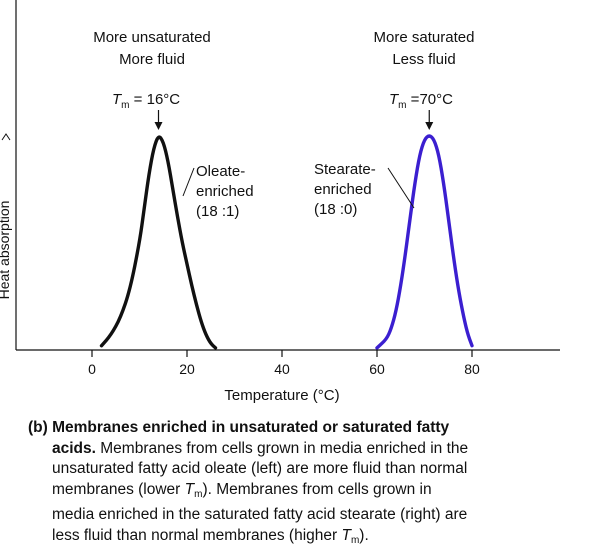 The image size is (616, 558). I want to click on caption-tm-2-sub: m, so click(355, 540).